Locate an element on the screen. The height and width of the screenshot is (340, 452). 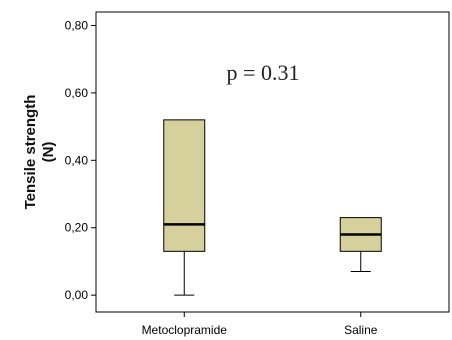
y-tick-label: 0,20 is located at coordinates (77, 228).